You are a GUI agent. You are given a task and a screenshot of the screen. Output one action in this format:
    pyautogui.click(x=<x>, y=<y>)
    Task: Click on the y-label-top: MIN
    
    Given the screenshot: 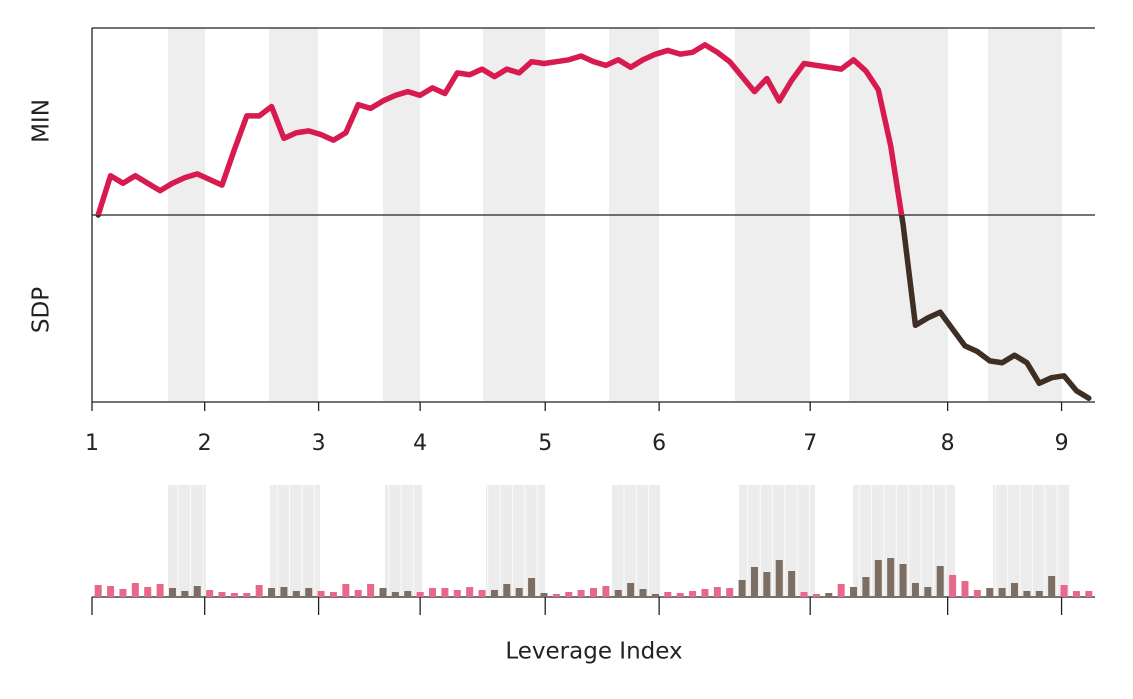 What is the action you would take?
    pyautogui.click(x=42, y=121)
    